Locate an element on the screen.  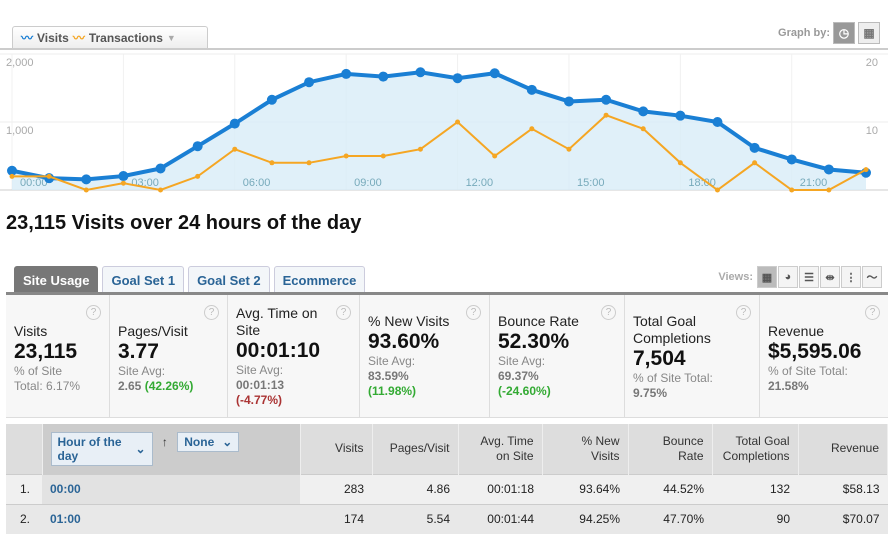
pivot-view-icon: ⋮ is located at coordinates (851, 277).